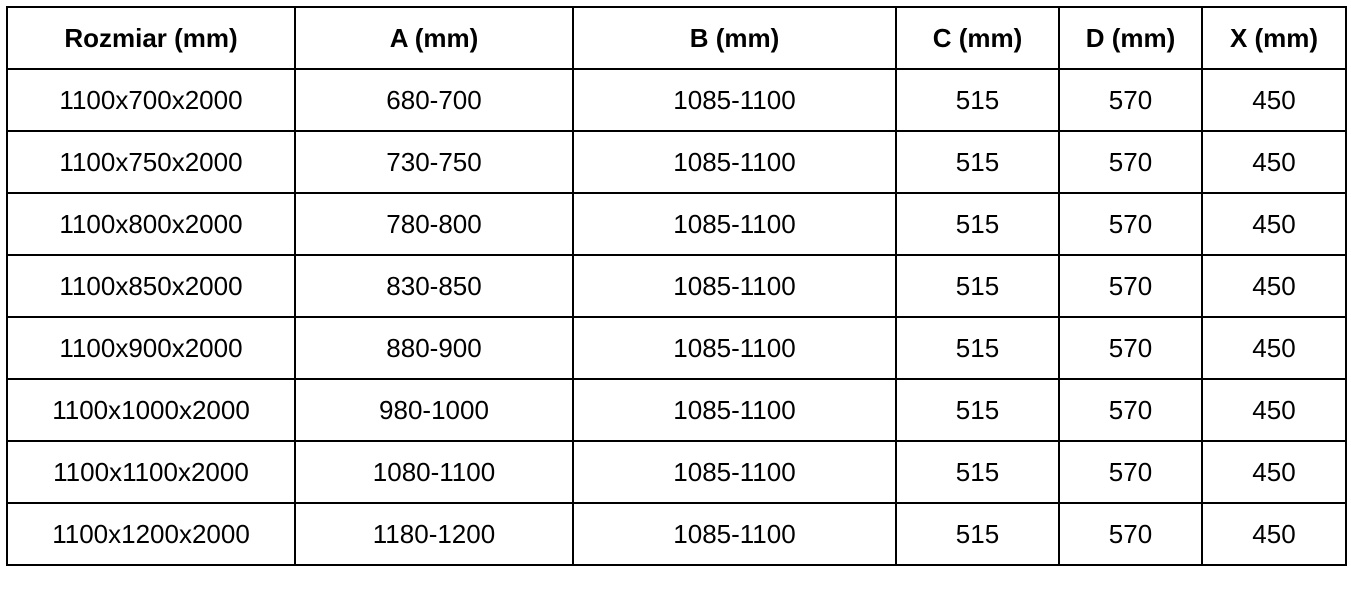 Image resolution: width=1351 pixels, height=591 pixels. I want to click on cell-a: 780-800, so click(434, 224).